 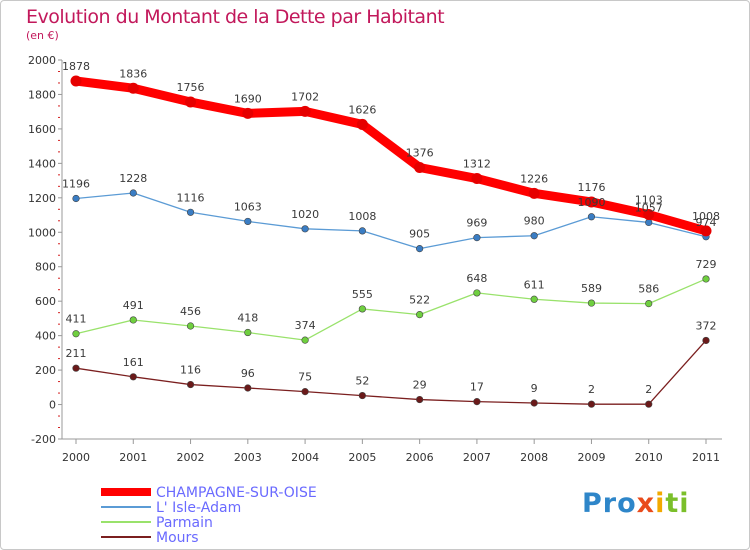 I want to click on data-label: 372, so click(x=706, y=325).